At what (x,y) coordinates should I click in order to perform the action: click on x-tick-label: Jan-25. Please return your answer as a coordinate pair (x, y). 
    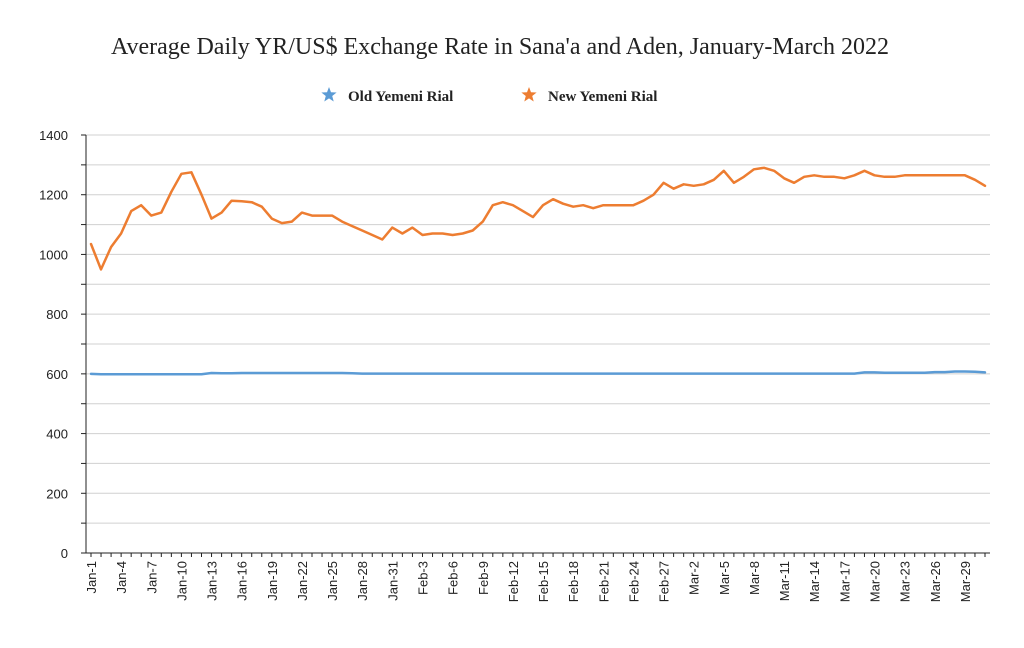
    Looking at the image, I should click on (332, 581).